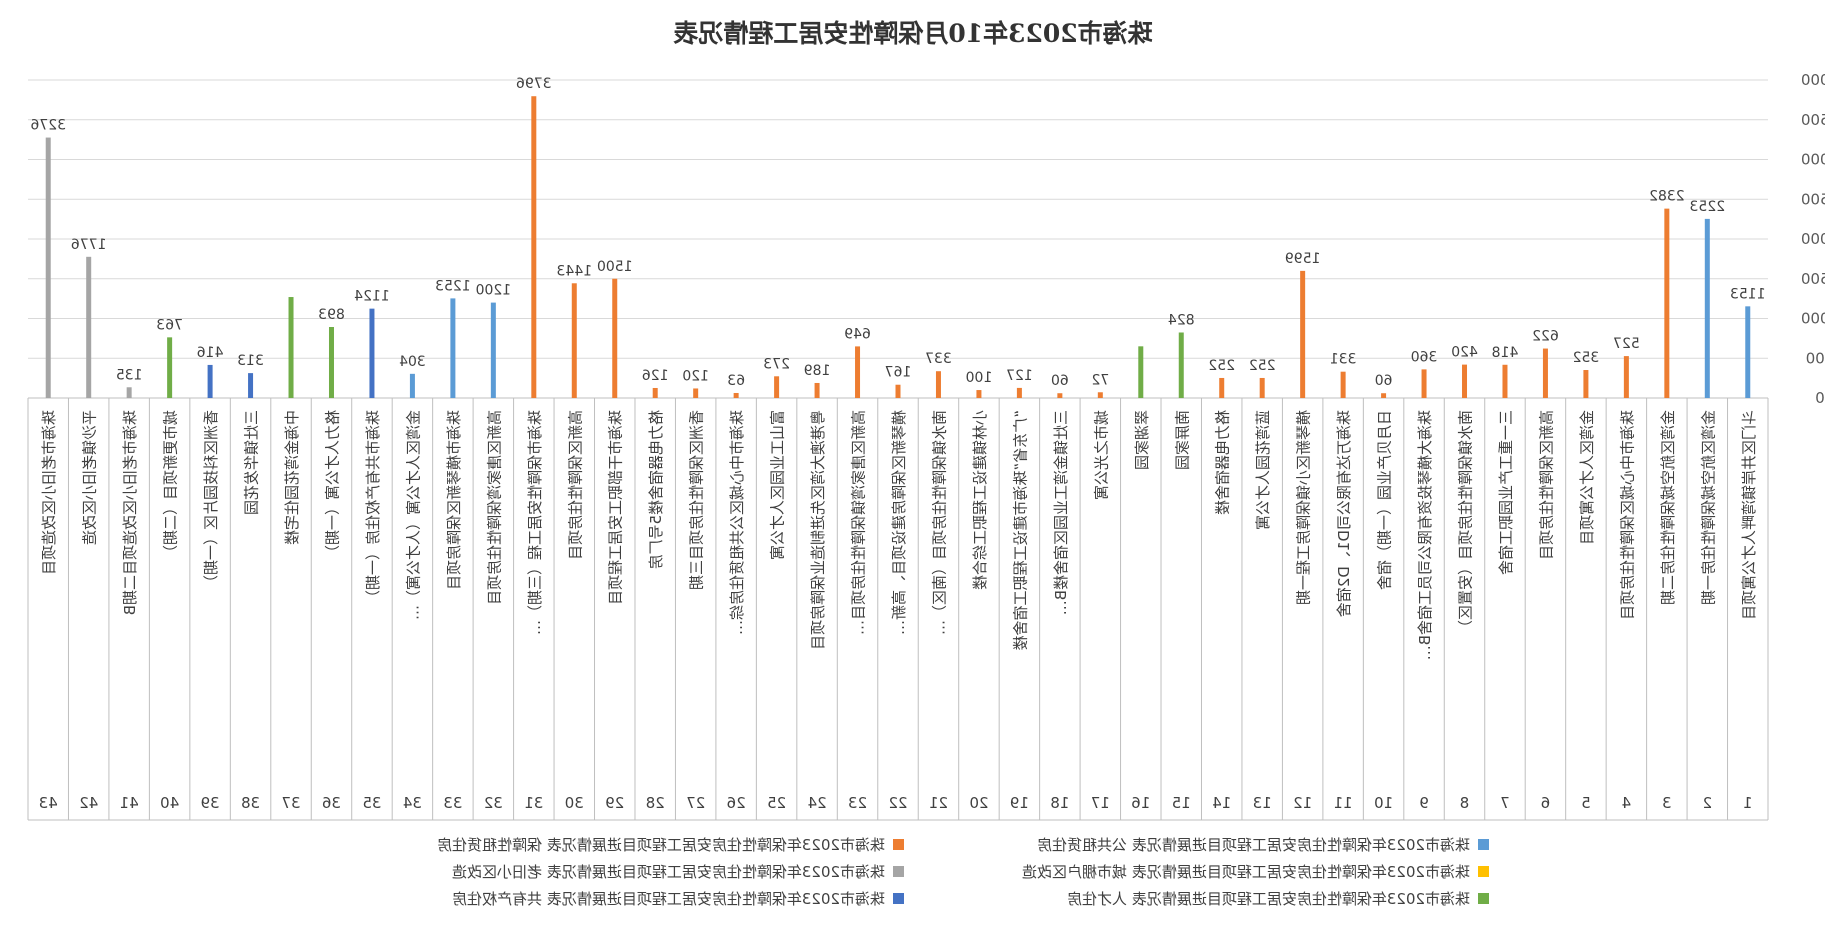 This screenshot has height=938, width=1825. What do you see at coordinates (857, 803) in the screenshot?
I see `category-number-23: 23` at bounding box center [857, 803].